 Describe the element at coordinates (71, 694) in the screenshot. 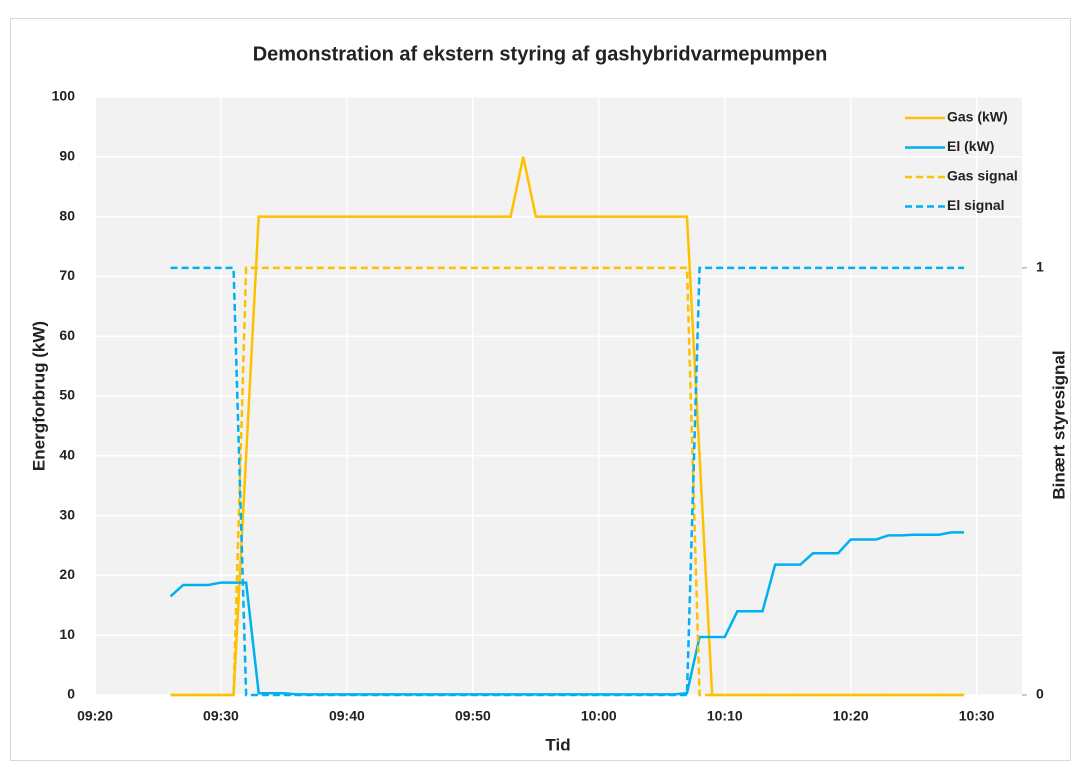

I see `y-tick-label: 0` at that location.